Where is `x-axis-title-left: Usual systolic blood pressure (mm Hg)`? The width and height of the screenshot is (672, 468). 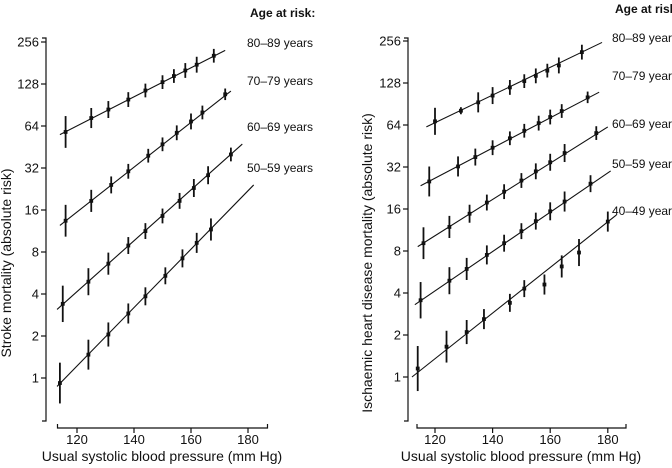 x-axis-title-left: Usual systolic blood pressure (mm Hg) is located at coordinates (162, 456).